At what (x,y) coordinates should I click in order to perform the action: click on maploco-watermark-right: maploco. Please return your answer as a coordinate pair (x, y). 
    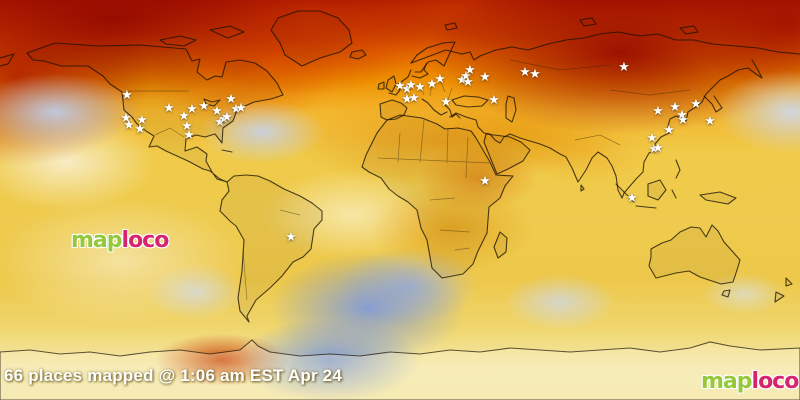
    Looking at the image, I should click on (750, 381).